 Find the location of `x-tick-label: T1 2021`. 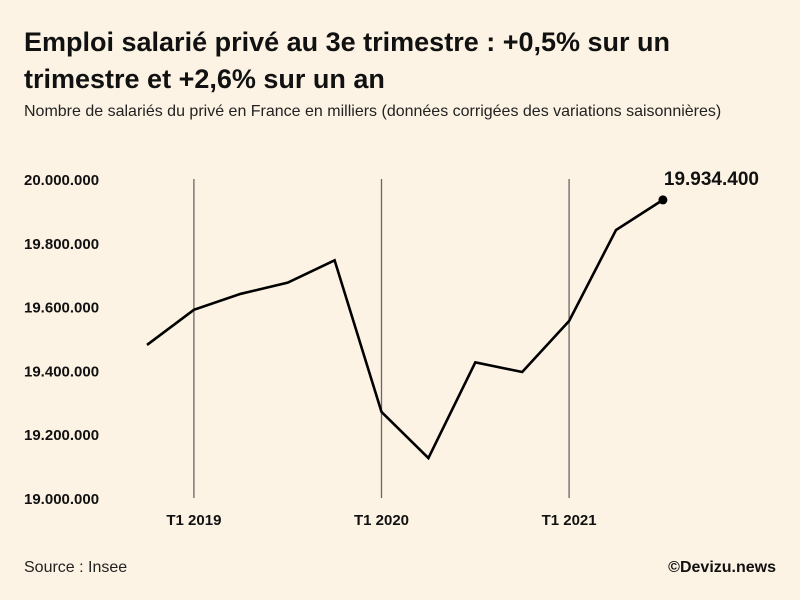

x-tick-label: T1 2021 is located at coordinates (569, 520).